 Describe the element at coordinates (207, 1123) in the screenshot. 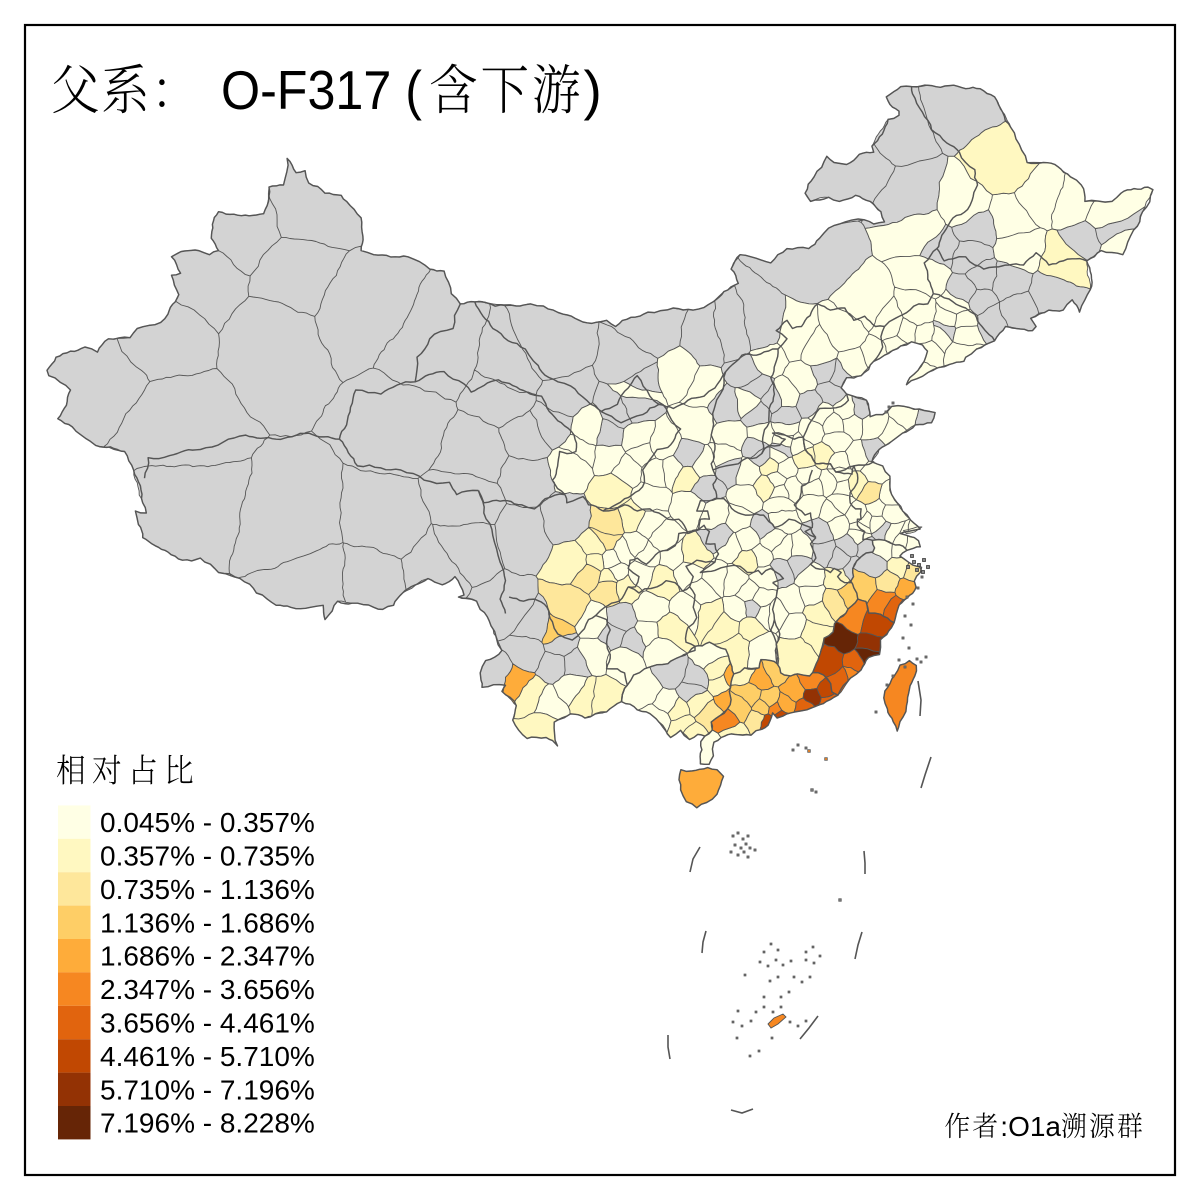

I see `svg-text: 7.196% - 8.228%` at that location.